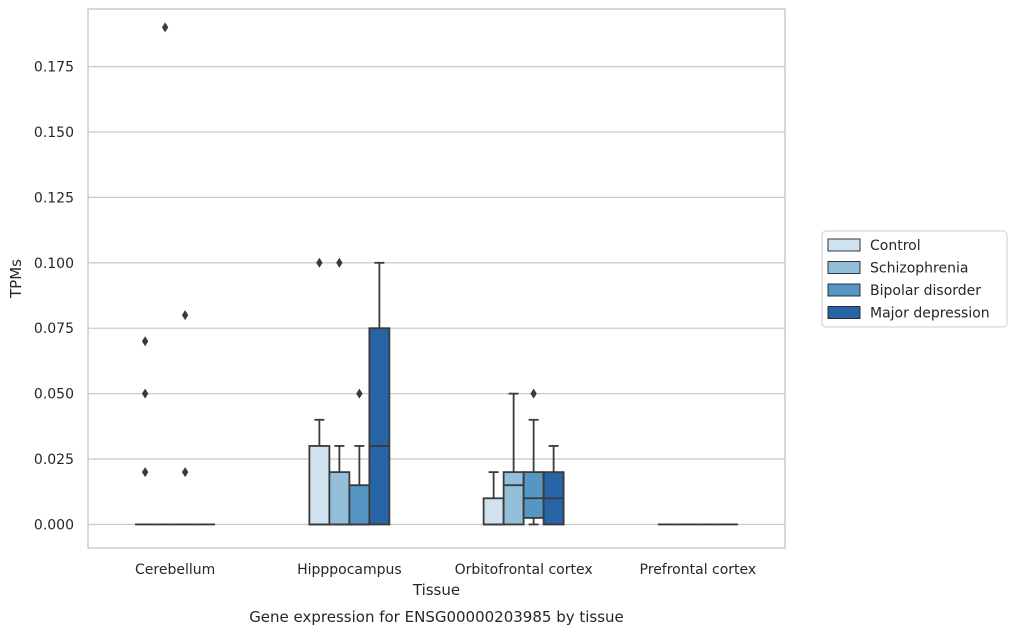 The width and height of the screenshot is (1017, 634). I want to click on box-orbitofrontal-cortex-control, so click(493, 498).